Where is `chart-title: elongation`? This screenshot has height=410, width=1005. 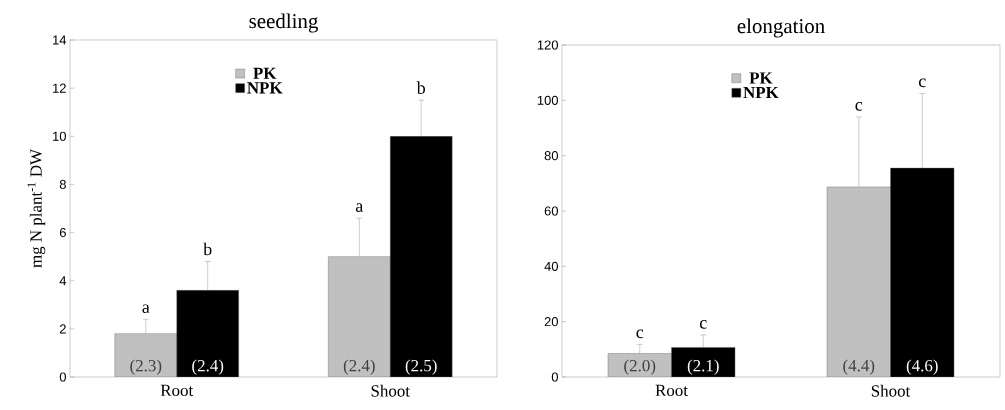
chart-title: elongation is located at coordinates (781, 28).